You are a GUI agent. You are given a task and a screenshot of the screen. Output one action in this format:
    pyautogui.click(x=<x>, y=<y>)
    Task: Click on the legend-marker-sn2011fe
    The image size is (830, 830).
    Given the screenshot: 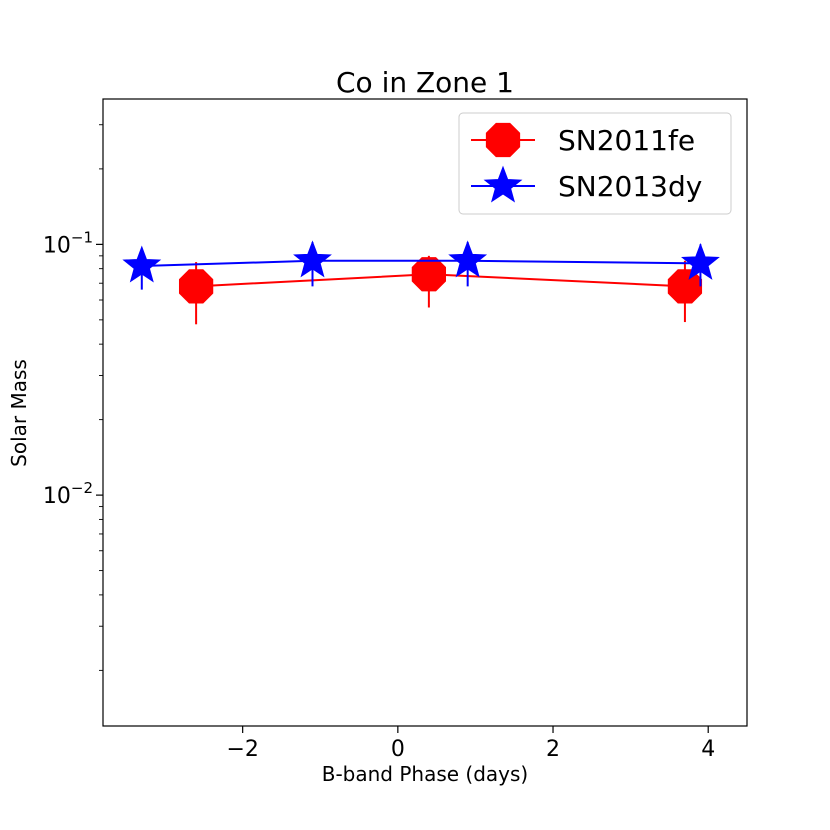 What is the action you would take?
    pyautogui.click(x=503, y=140)
    